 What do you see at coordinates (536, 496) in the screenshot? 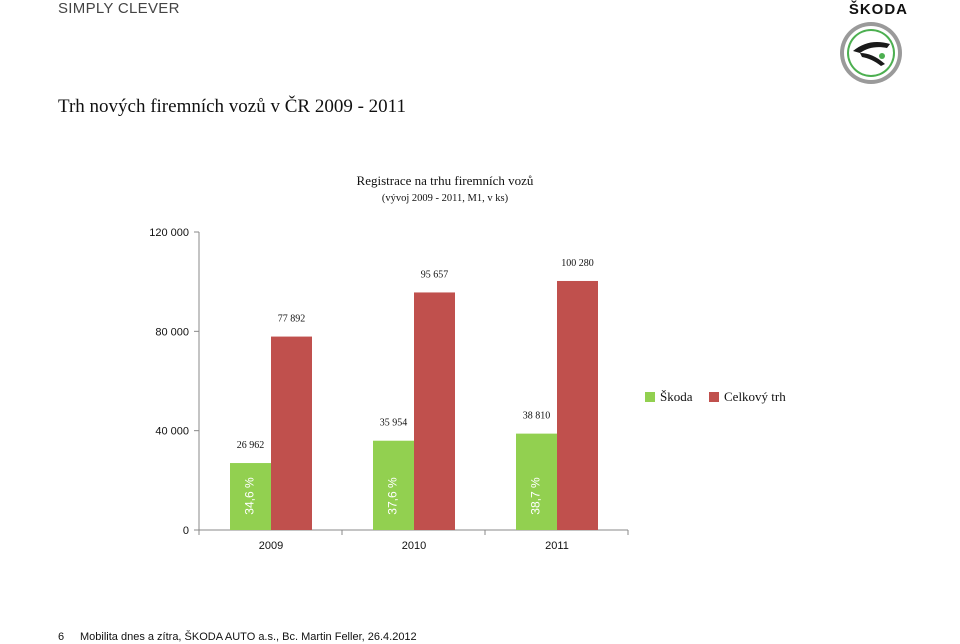
I see `share-label: 38,7 %` at bounding box center [536, 496].